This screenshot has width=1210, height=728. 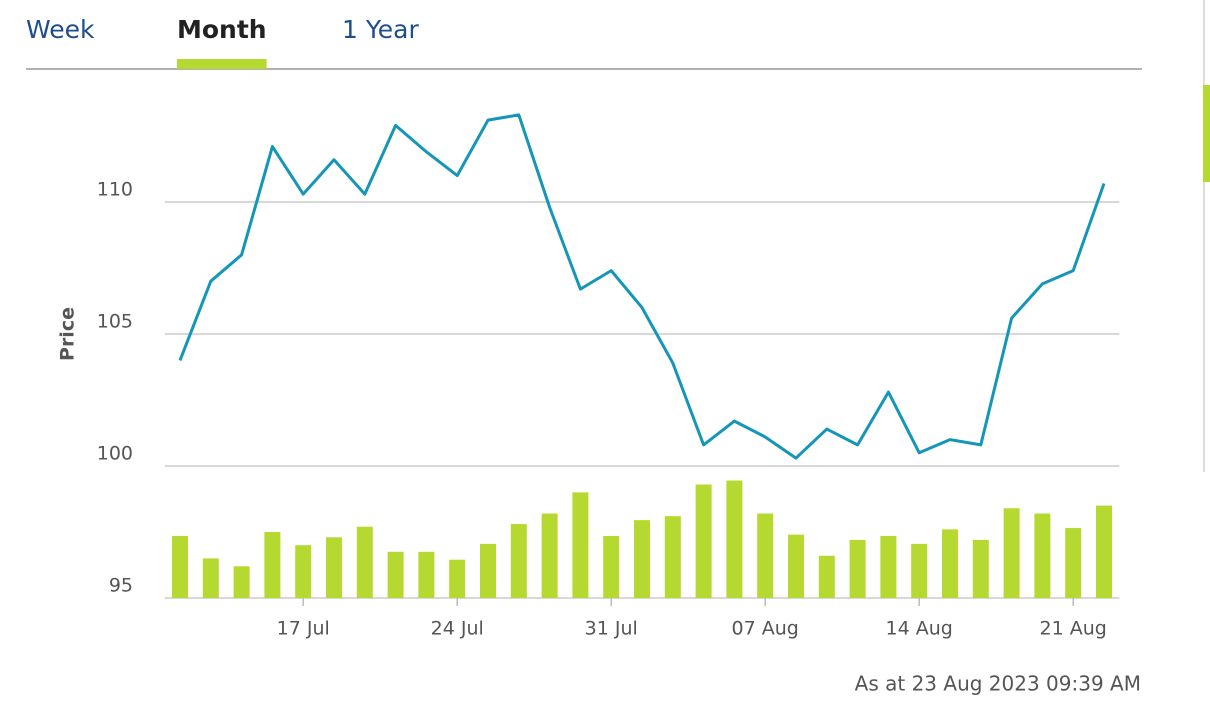 I want to click on x-tick-label: 07 Aug, so click(x=765, y=629).